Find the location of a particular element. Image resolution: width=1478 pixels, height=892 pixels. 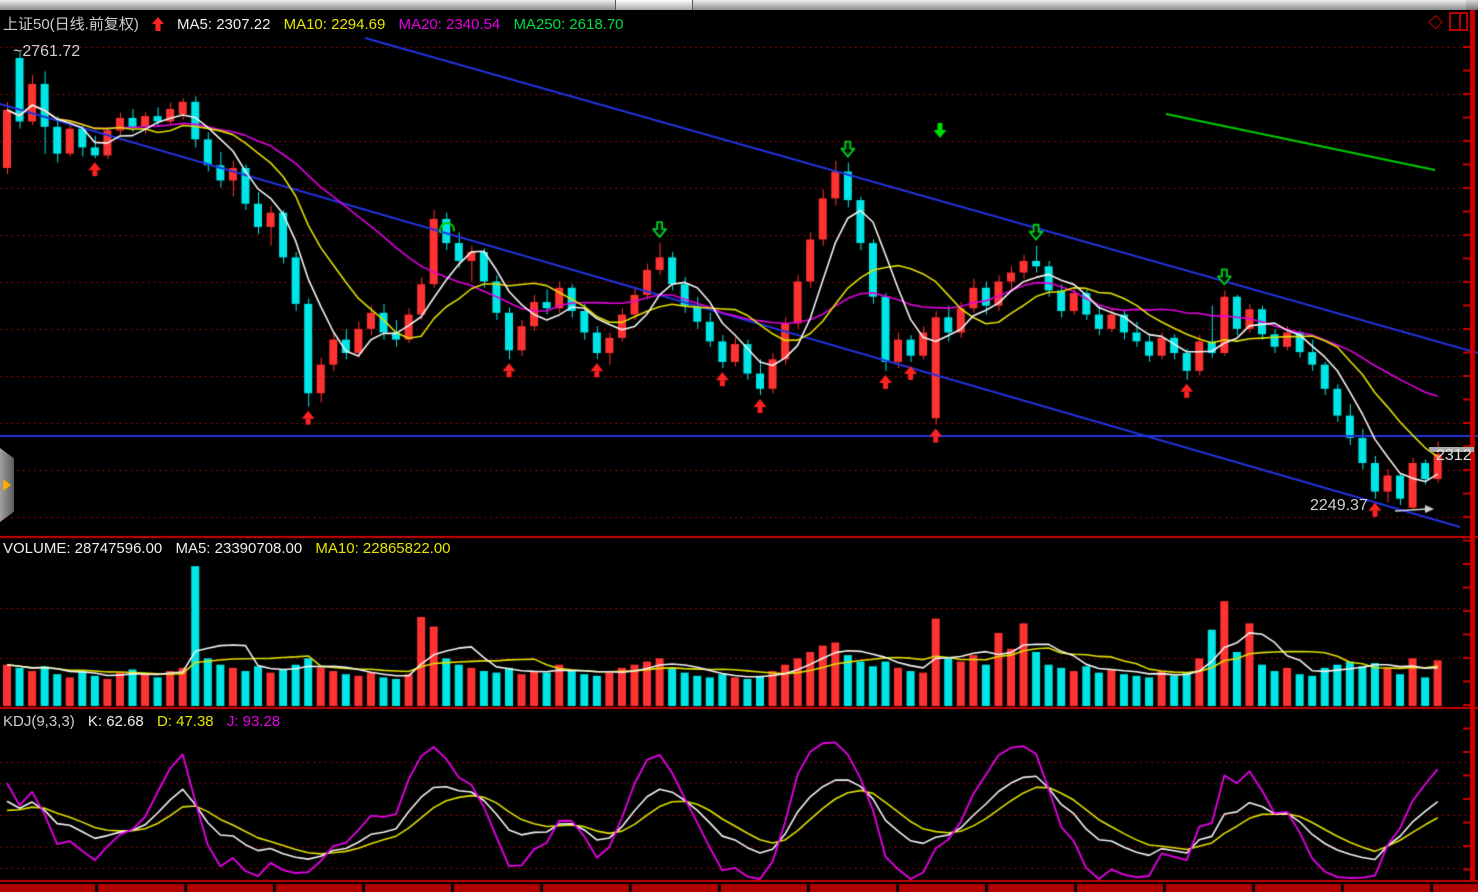

window-corner-icons: ◇ is located at coordinates (1448, 21).